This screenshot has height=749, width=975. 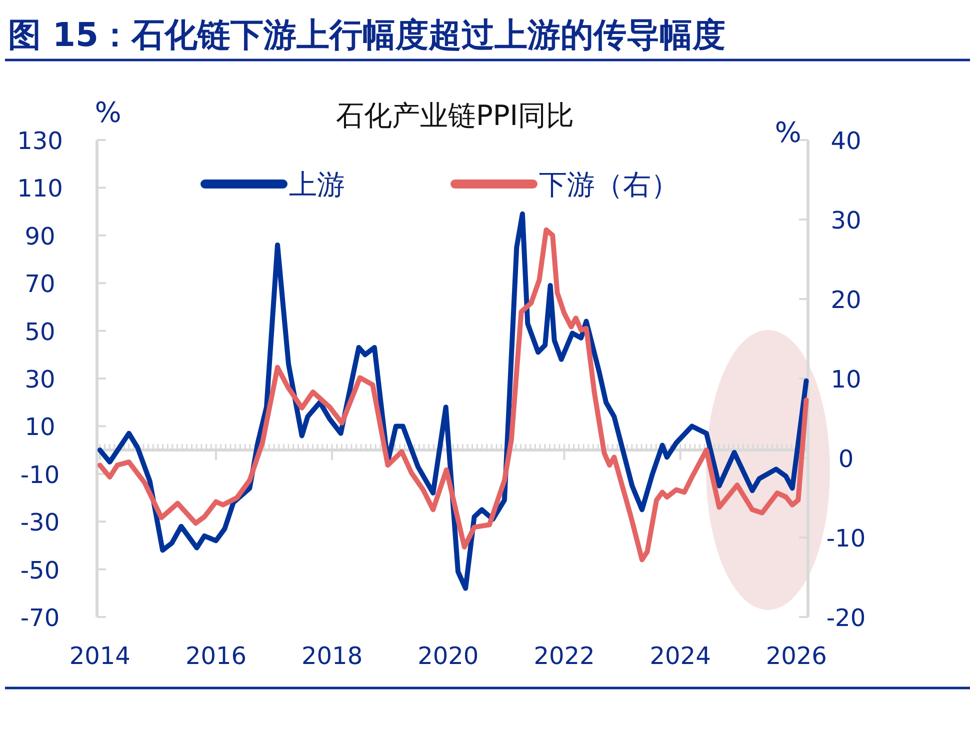 I want to click on y-tick-label: 50, so click(x=40, y=332).